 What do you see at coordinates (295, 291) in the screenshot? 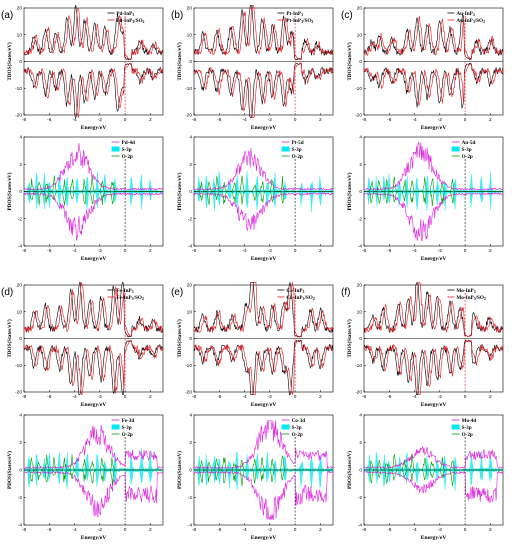
I see `legend-label-pristine: Co-InP3` at bounding box center [295, 291].